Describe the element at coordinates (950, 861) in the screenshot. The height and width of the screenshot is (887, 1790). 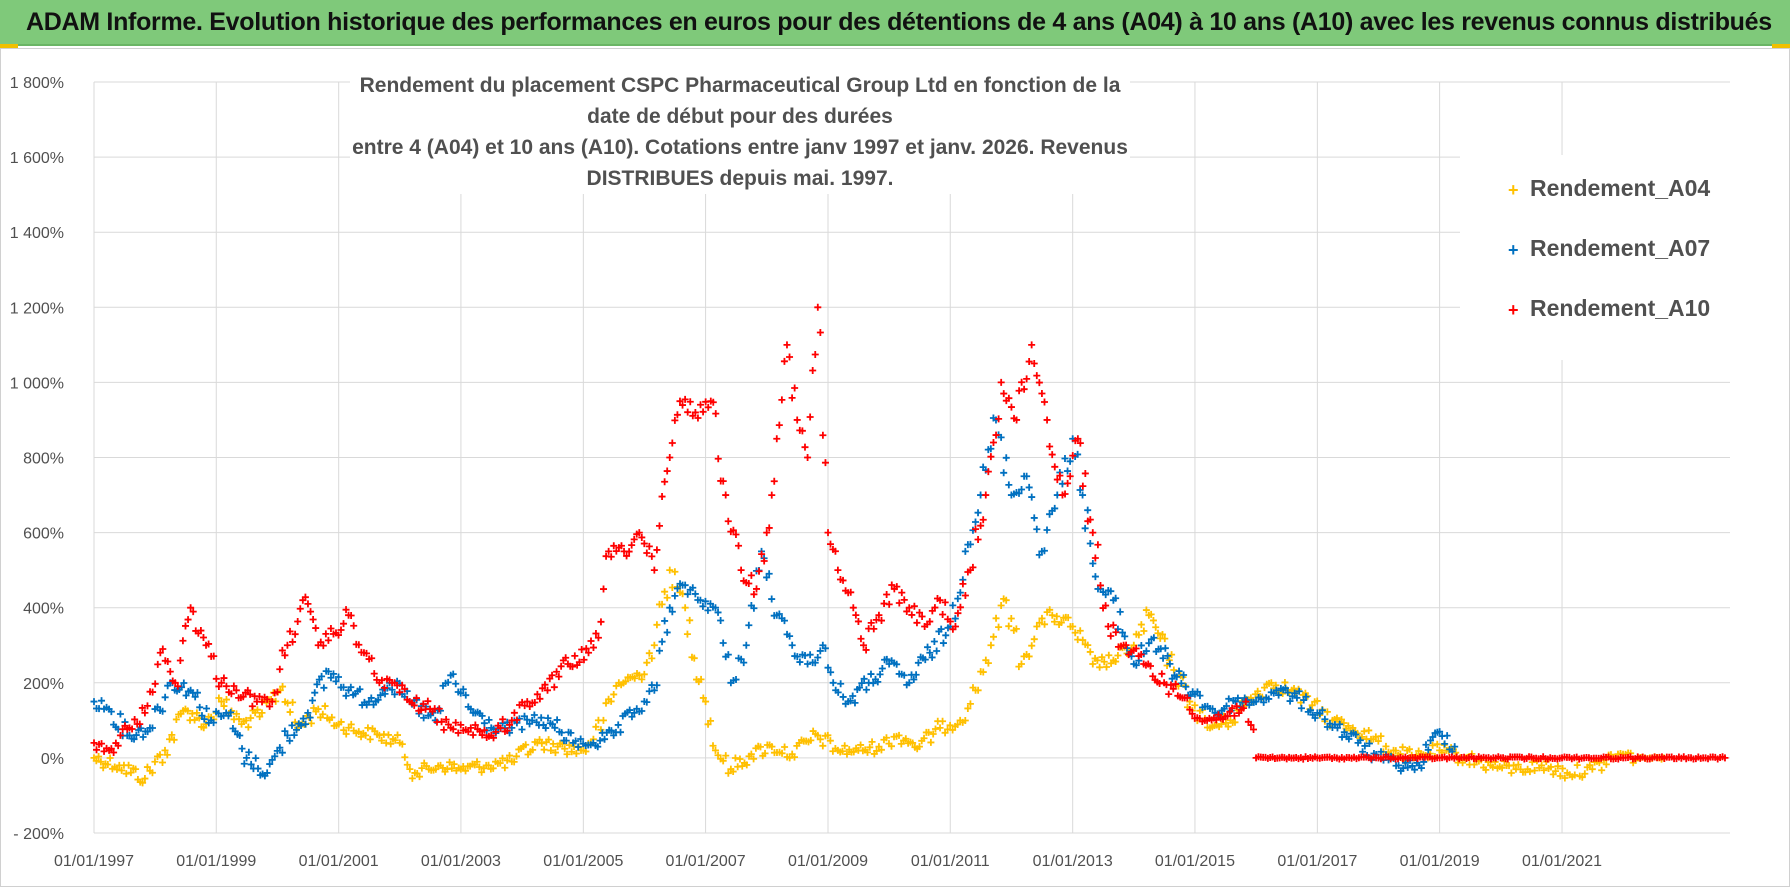
I see `x-tick-label: 01/01/2011` at that location.